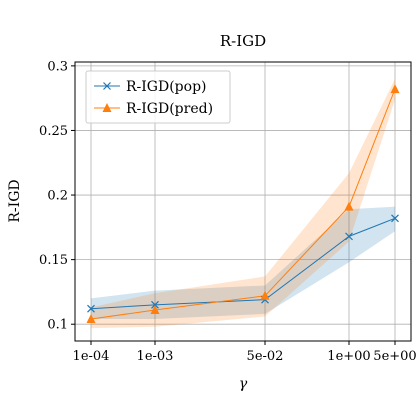 The height and width of the screenshot is (420, 420). I want to click on y-axis-label: R-IGD, so click(15, 200).